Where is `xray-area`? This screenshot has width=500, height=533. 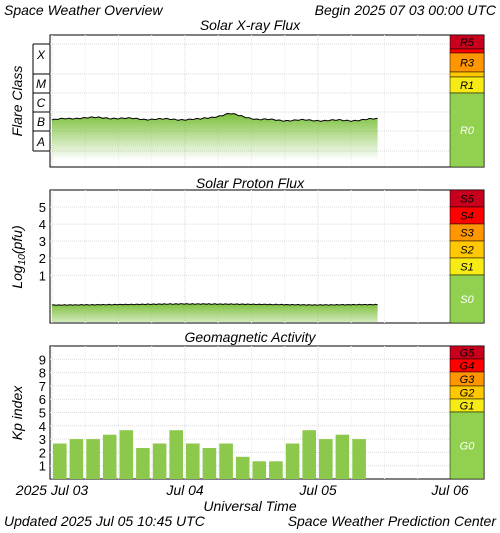
xray-area is located at coordinates (215, 136).